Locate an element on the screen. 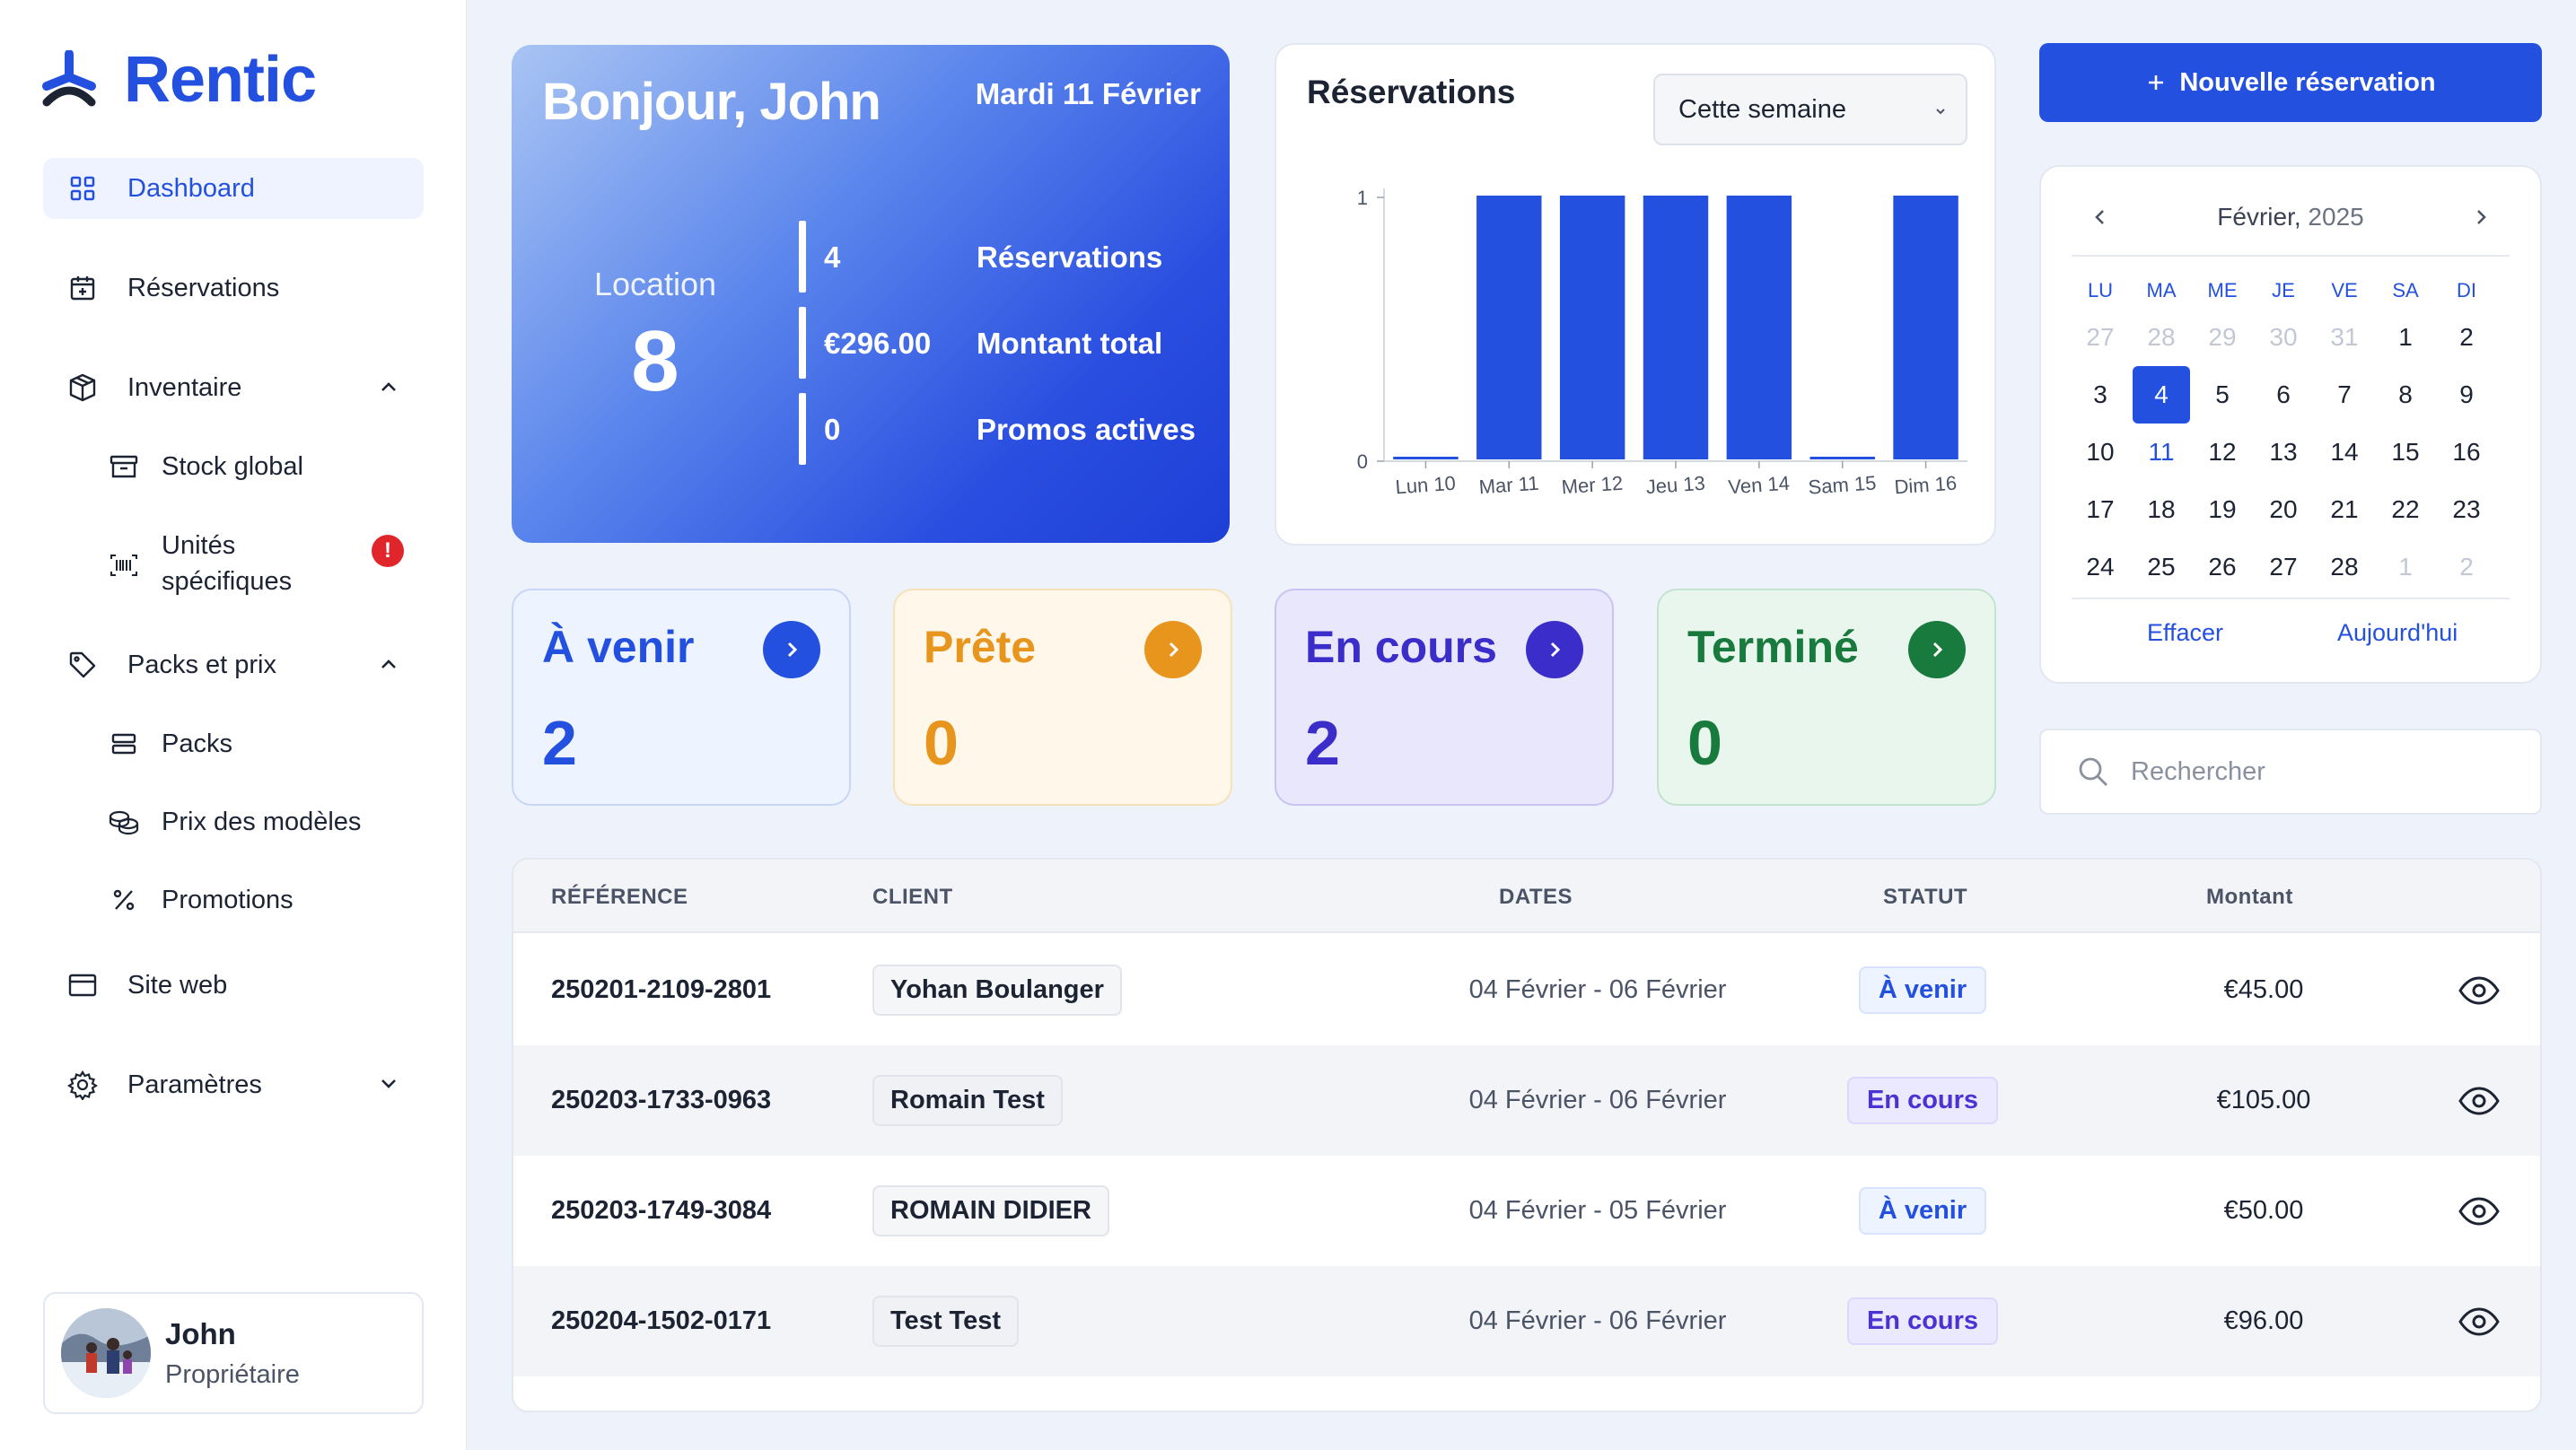 The width and height of the screenshot is (2576, 1450). calendar-day-number: 29 is located at coordinates (2222, 337).